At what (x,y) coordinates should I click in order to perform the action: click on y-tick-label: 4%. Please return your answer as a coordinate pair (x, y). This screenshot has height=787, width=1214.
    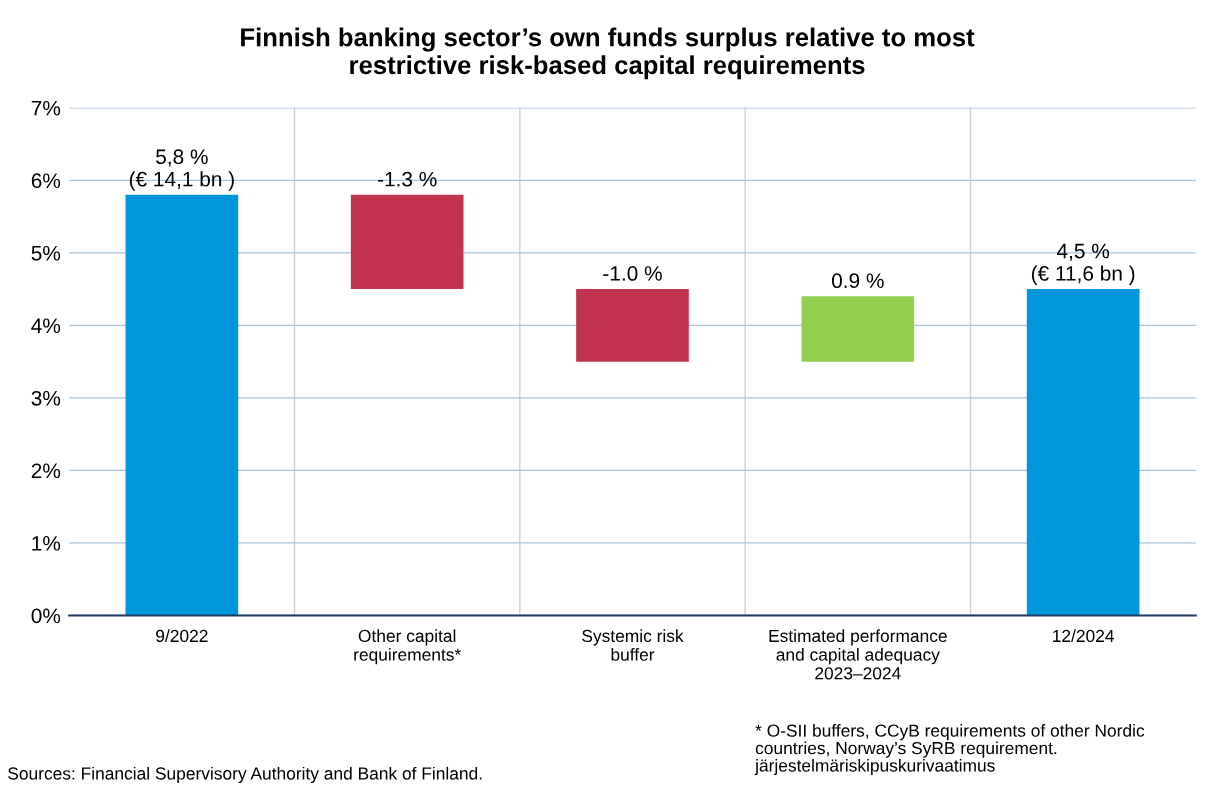
    Looking at the image, I should click on (46, 326).